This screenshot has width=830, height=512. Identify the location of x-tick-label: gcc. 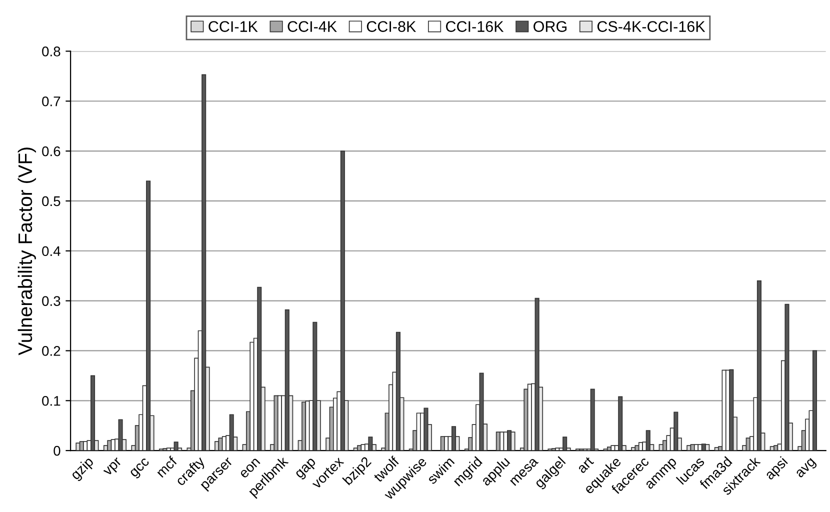
(141, 469).